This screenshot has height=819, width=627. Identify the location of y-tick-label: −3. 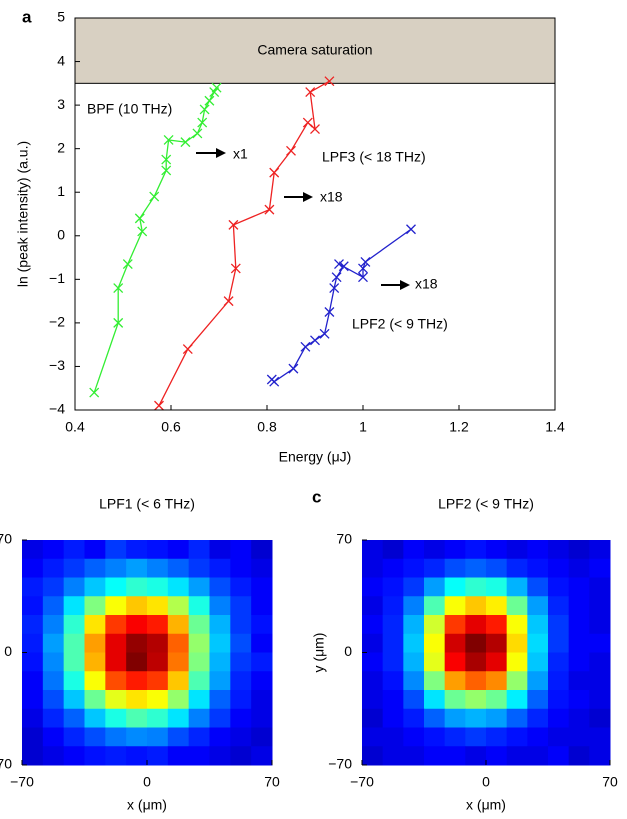
(57, 365).